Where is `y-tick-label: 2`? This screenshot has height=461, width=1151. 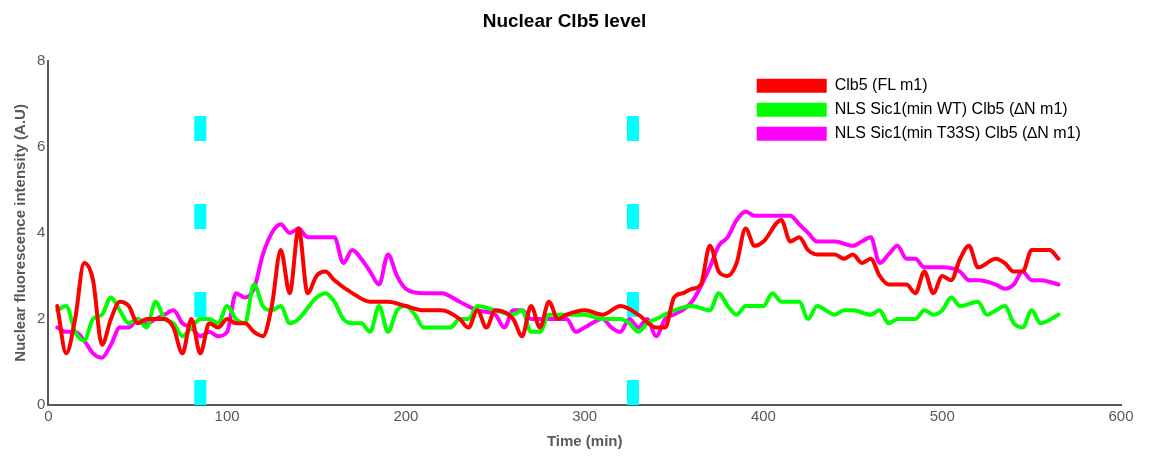 y-tick-label: 2 is located at coordinates (41, 318).